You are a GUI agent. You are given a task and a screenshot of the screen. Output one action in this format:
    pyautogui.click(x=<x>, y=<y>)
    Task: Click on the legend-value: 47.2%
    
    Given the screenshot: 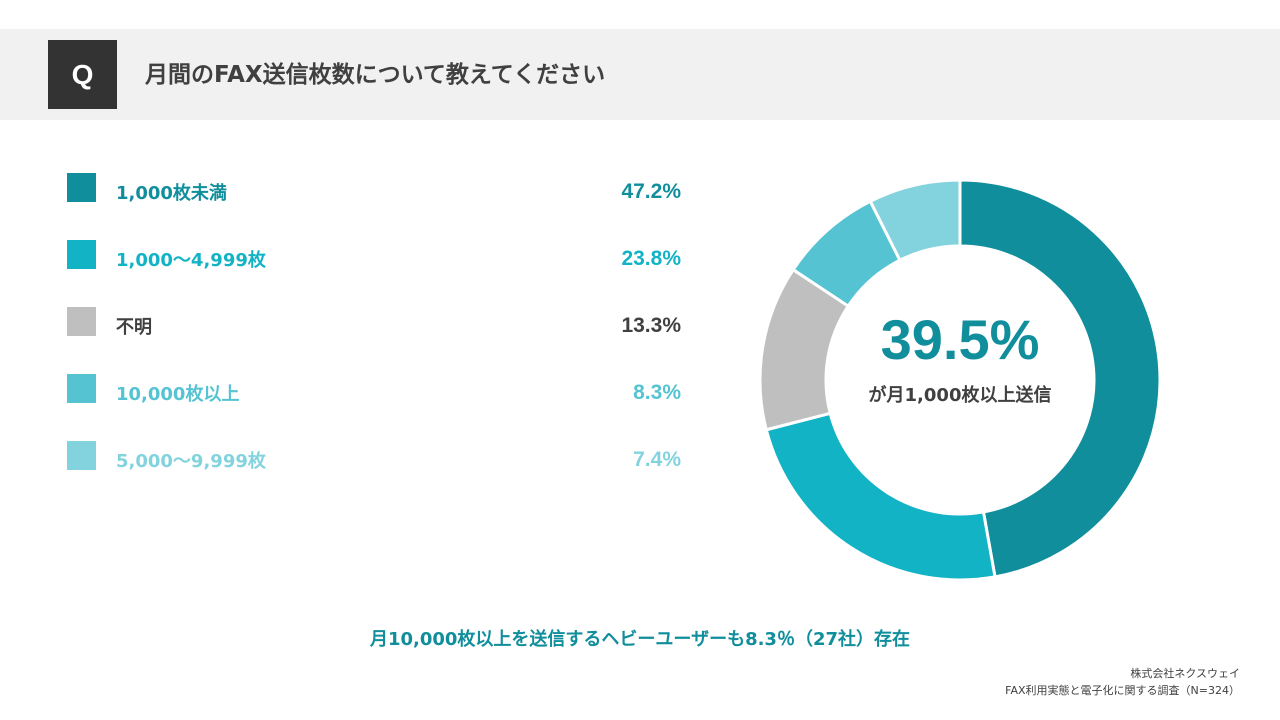 What is the action you would take?
    pyautogui.click(x=651, y=191)
    